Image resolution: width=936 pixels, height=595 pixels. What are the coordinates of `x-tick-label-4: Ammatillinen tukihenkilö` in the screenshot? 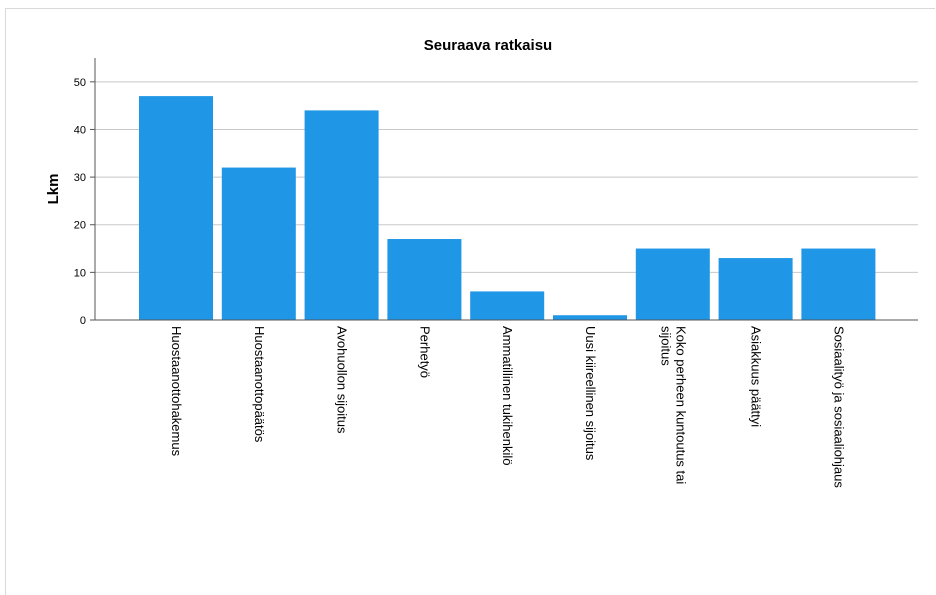 It's located at (507, 395).